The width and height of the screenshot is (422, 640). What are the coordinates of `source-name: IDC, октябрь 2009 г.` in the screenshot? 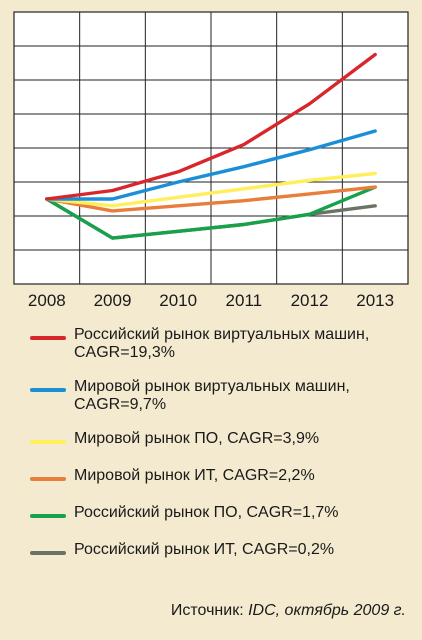 It's located at (327, 610).